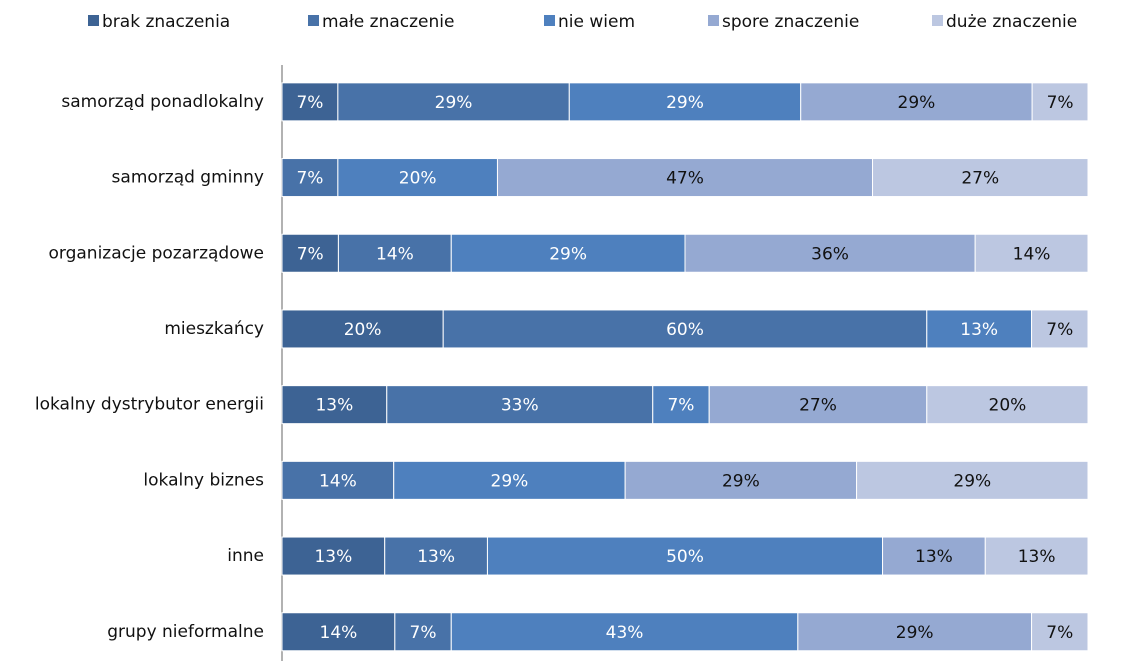 This screenshot has height=661, width=1122. Describe the element at coordinates (388, 22) in the screenshot. I see `legend-label: małe znaczenie` at that location.